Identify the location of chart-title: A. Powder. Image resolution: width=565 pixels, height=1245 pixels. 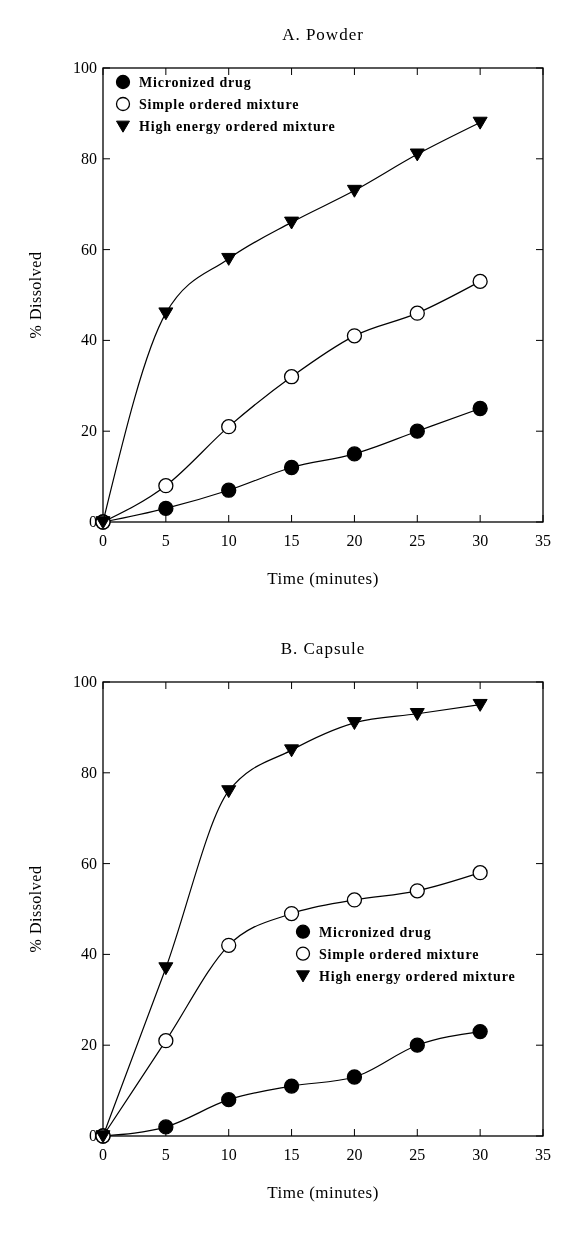
(323, 34).